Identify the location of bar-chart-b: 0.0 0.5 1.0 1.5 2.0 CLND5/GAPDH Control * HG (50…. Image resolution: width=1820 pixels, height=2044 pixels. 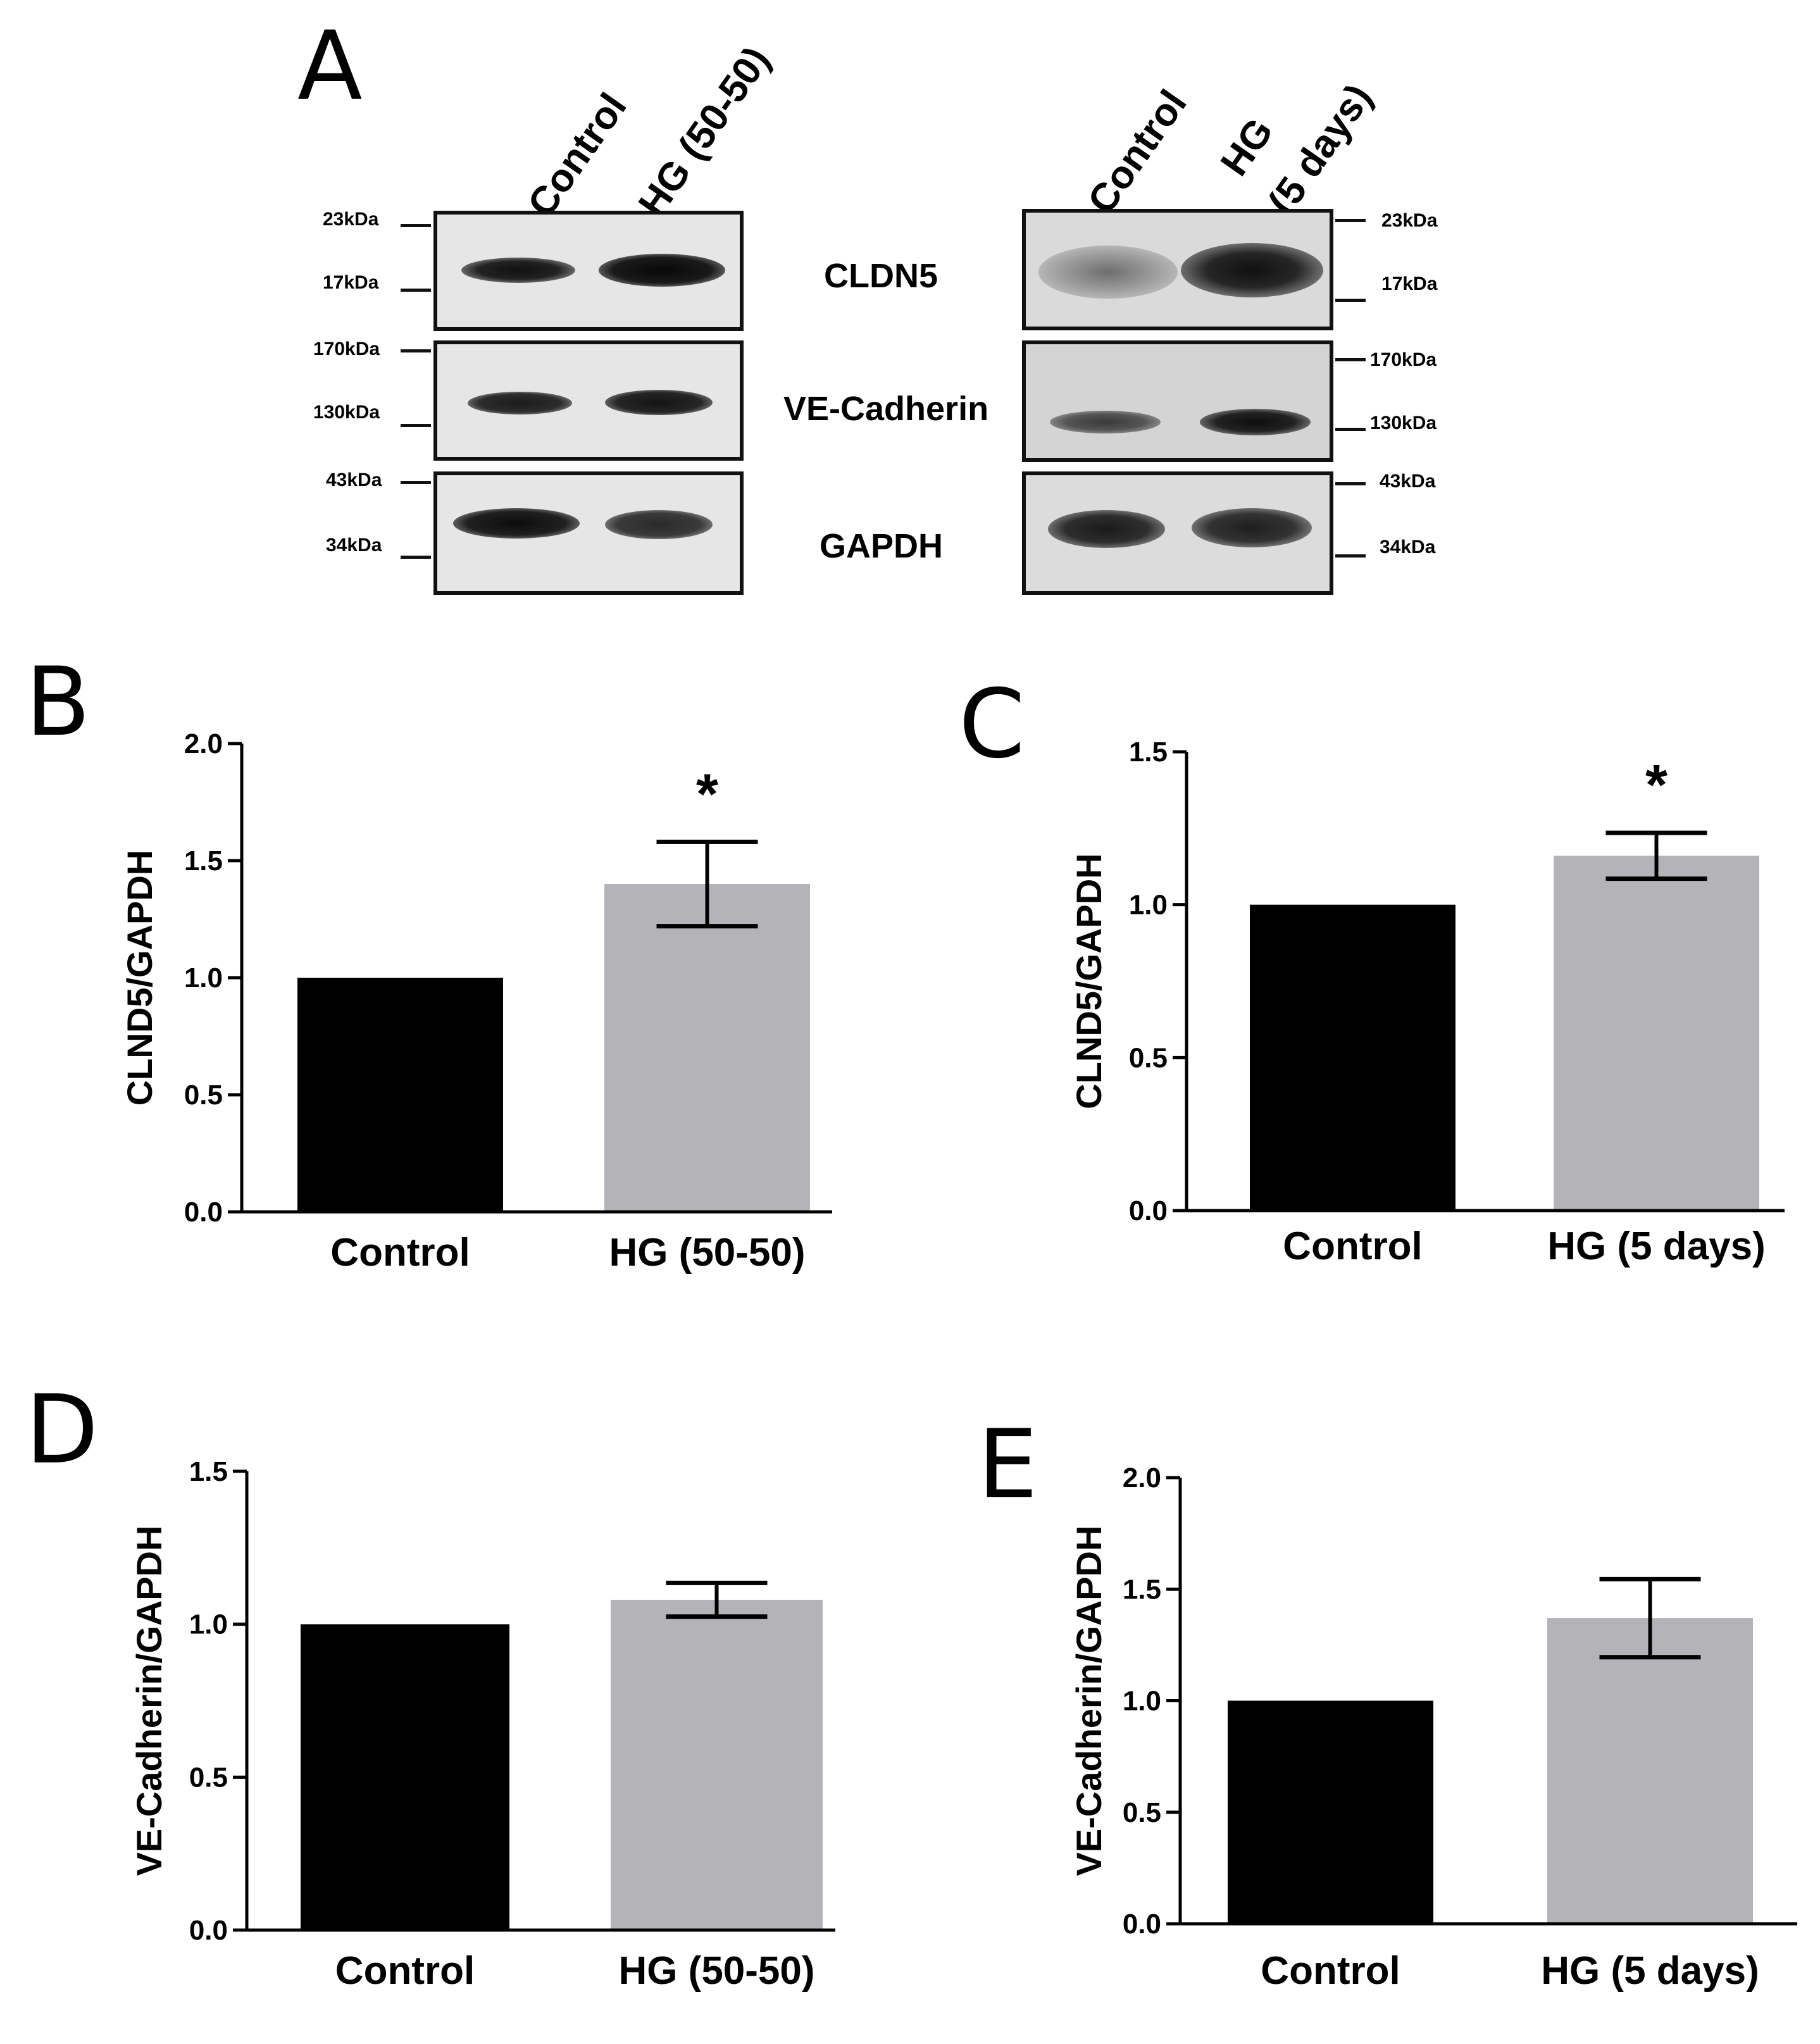
(476, 1001).